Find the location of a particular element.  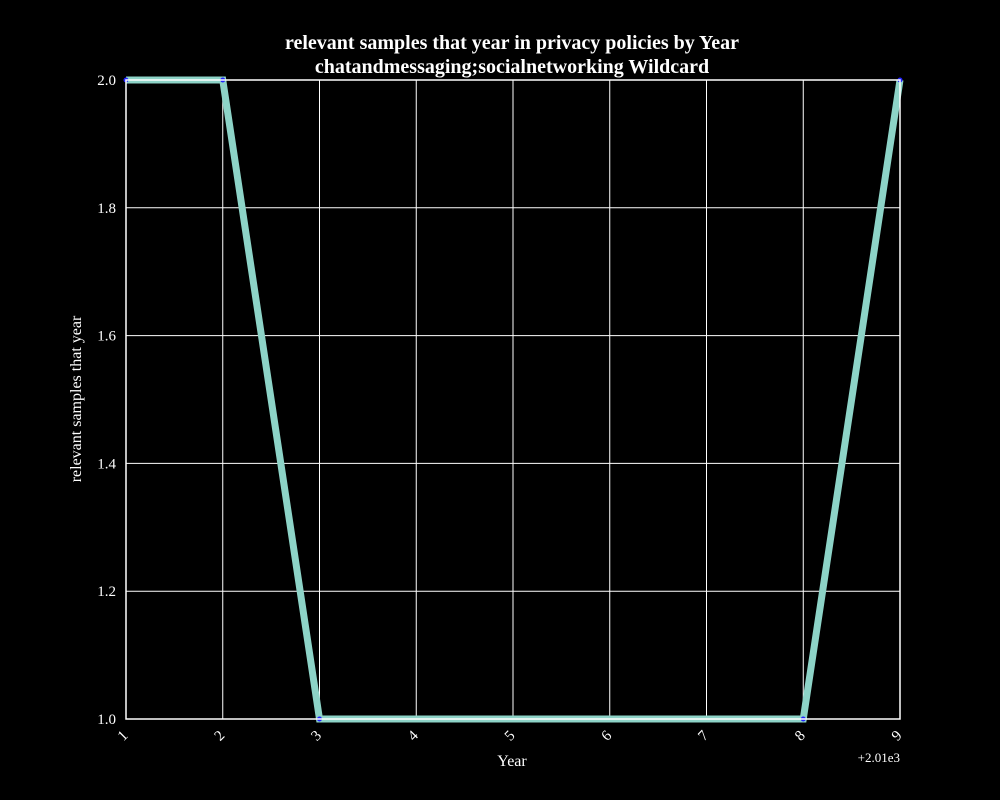

y-tick-label: 2.0 is located at coordinates (106, 81).